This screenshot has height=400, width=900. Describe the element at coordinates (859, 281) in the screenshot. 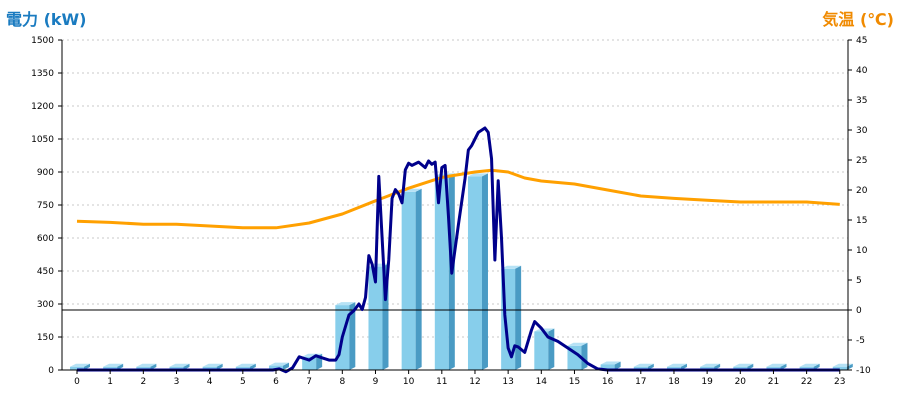

I see `right-tick-label: 5` at that location.